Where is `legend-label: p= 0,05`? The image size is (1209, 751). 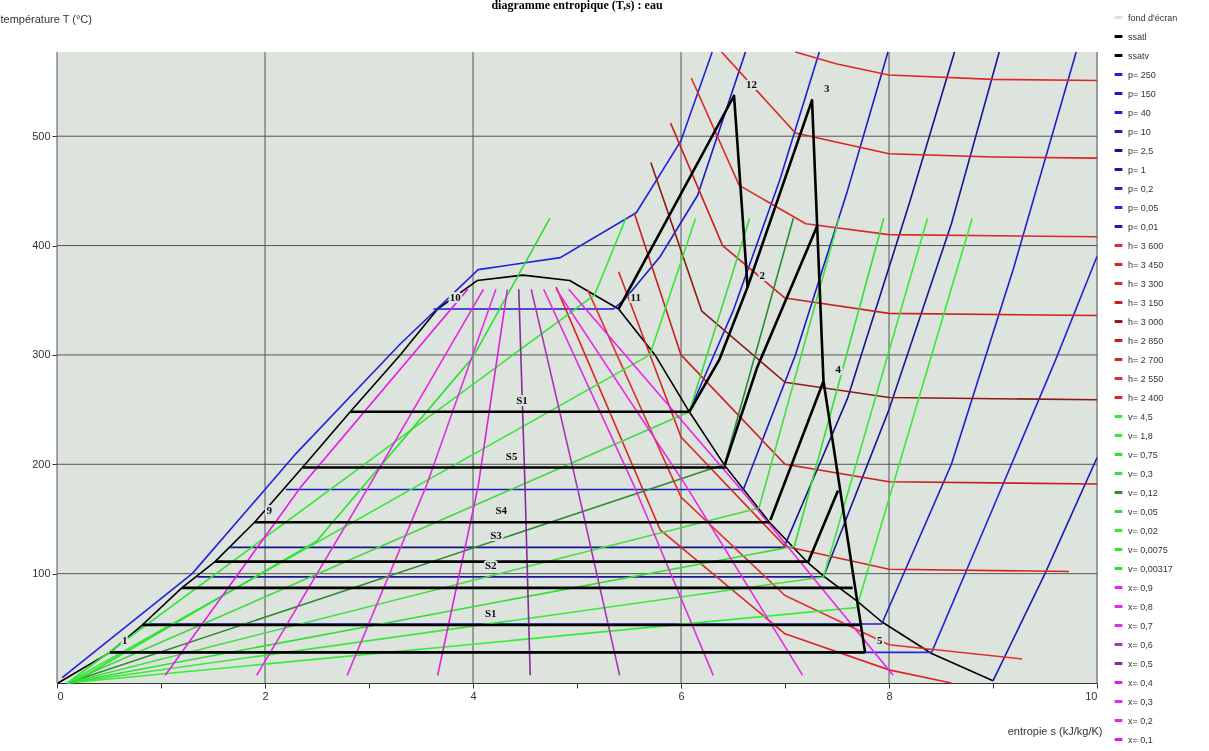
legend-label: p= 0,05 is located at coordinates (1143, 207).